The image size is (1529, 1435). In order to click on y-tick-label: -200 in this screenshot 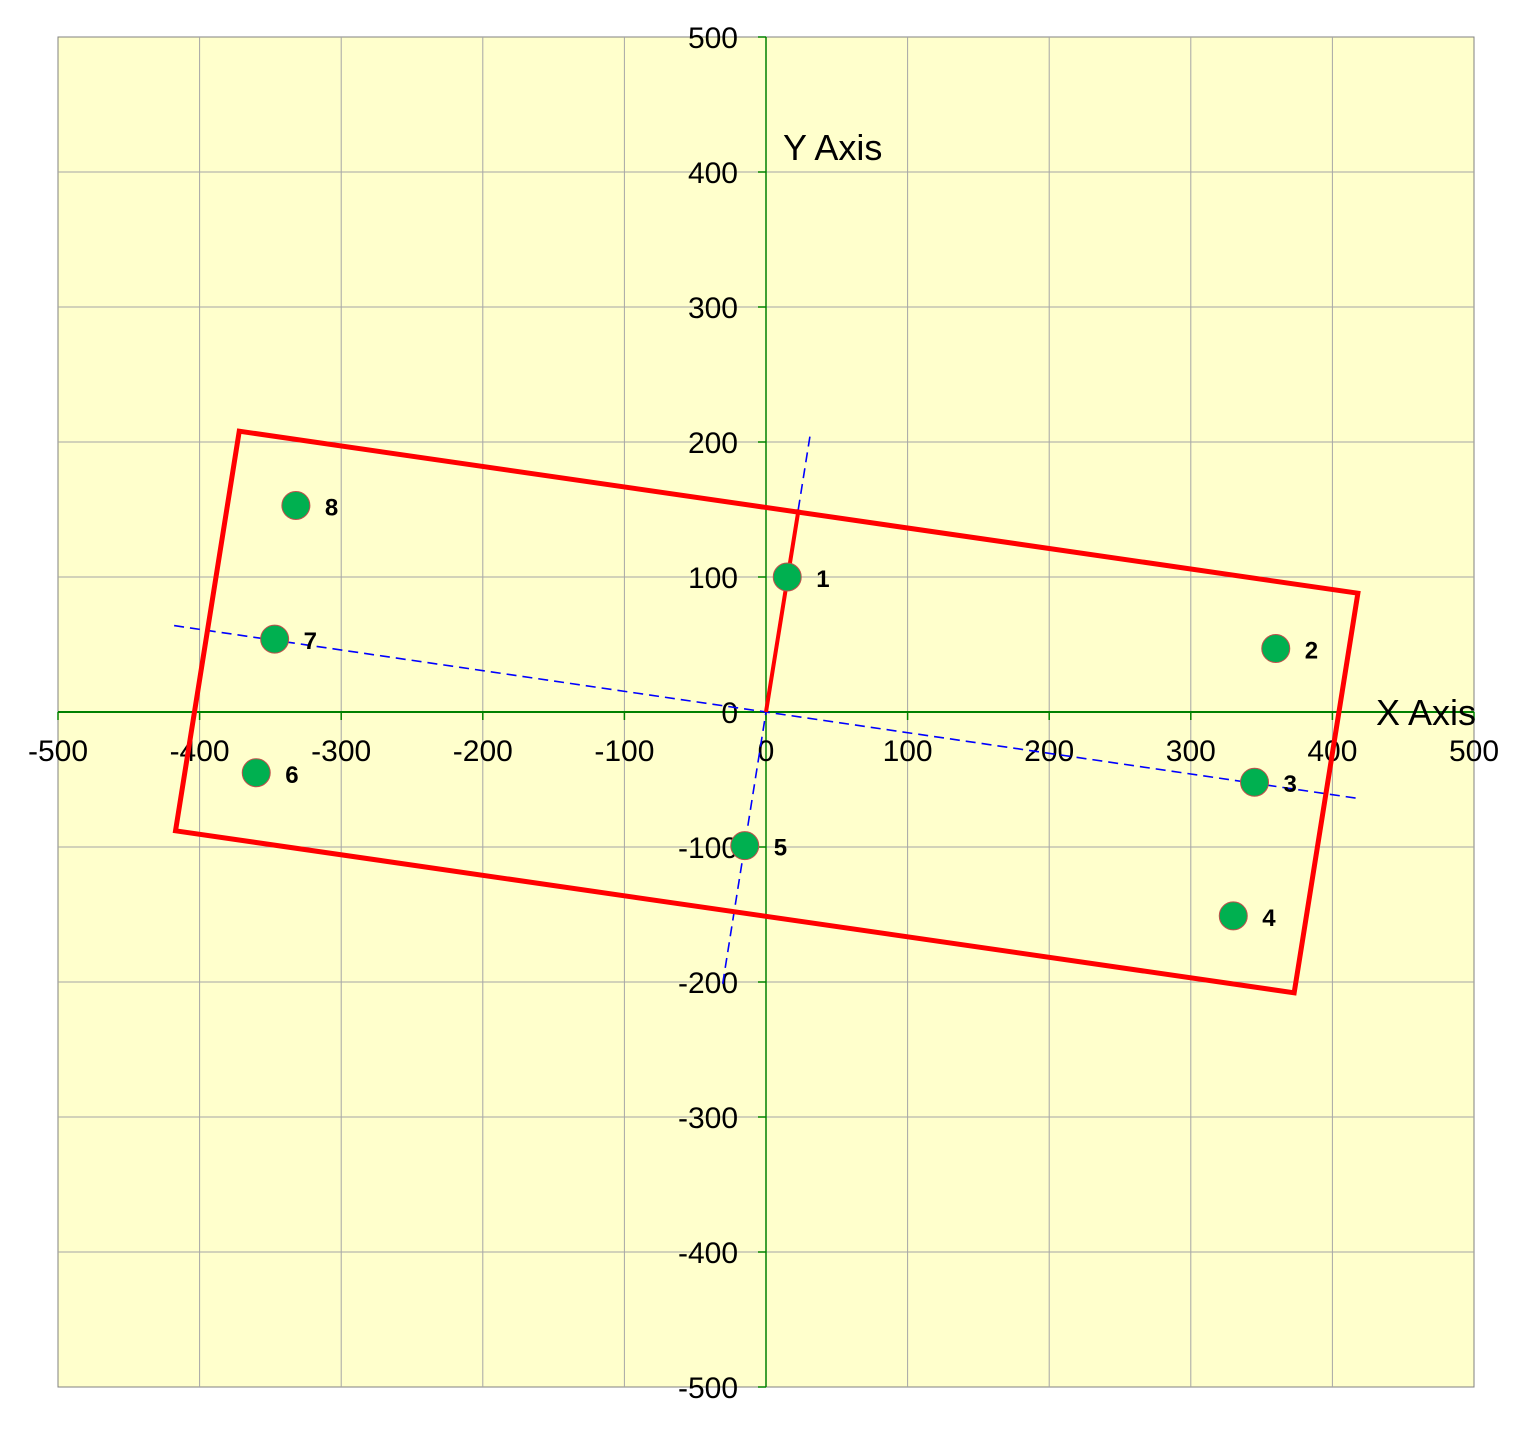, I will do `click(708, 983)`.